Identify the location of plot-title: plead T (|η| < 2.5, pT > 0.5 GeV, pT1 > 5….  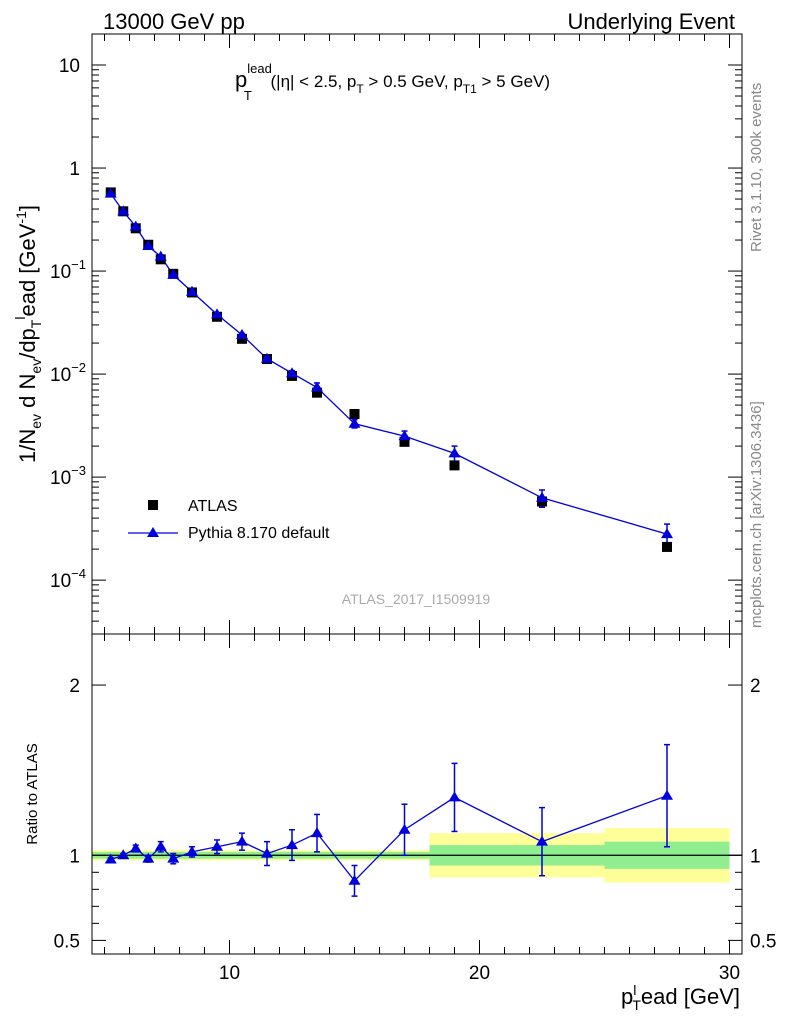
(392, 82).